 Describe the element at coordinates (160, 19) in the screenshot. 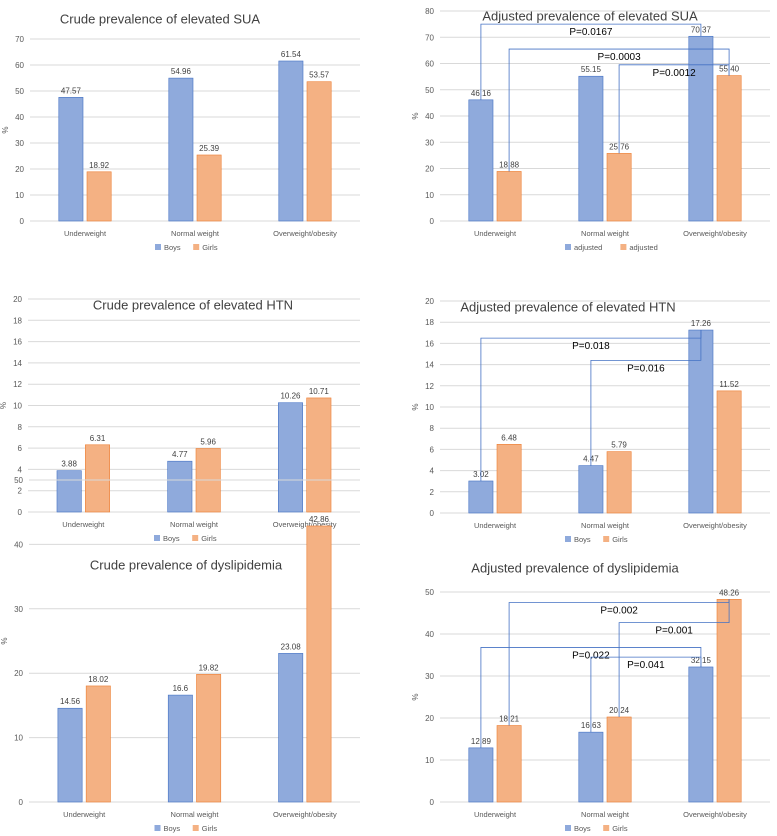

I see `chart-title: Crude prevalence of elevated SUA` at that location.